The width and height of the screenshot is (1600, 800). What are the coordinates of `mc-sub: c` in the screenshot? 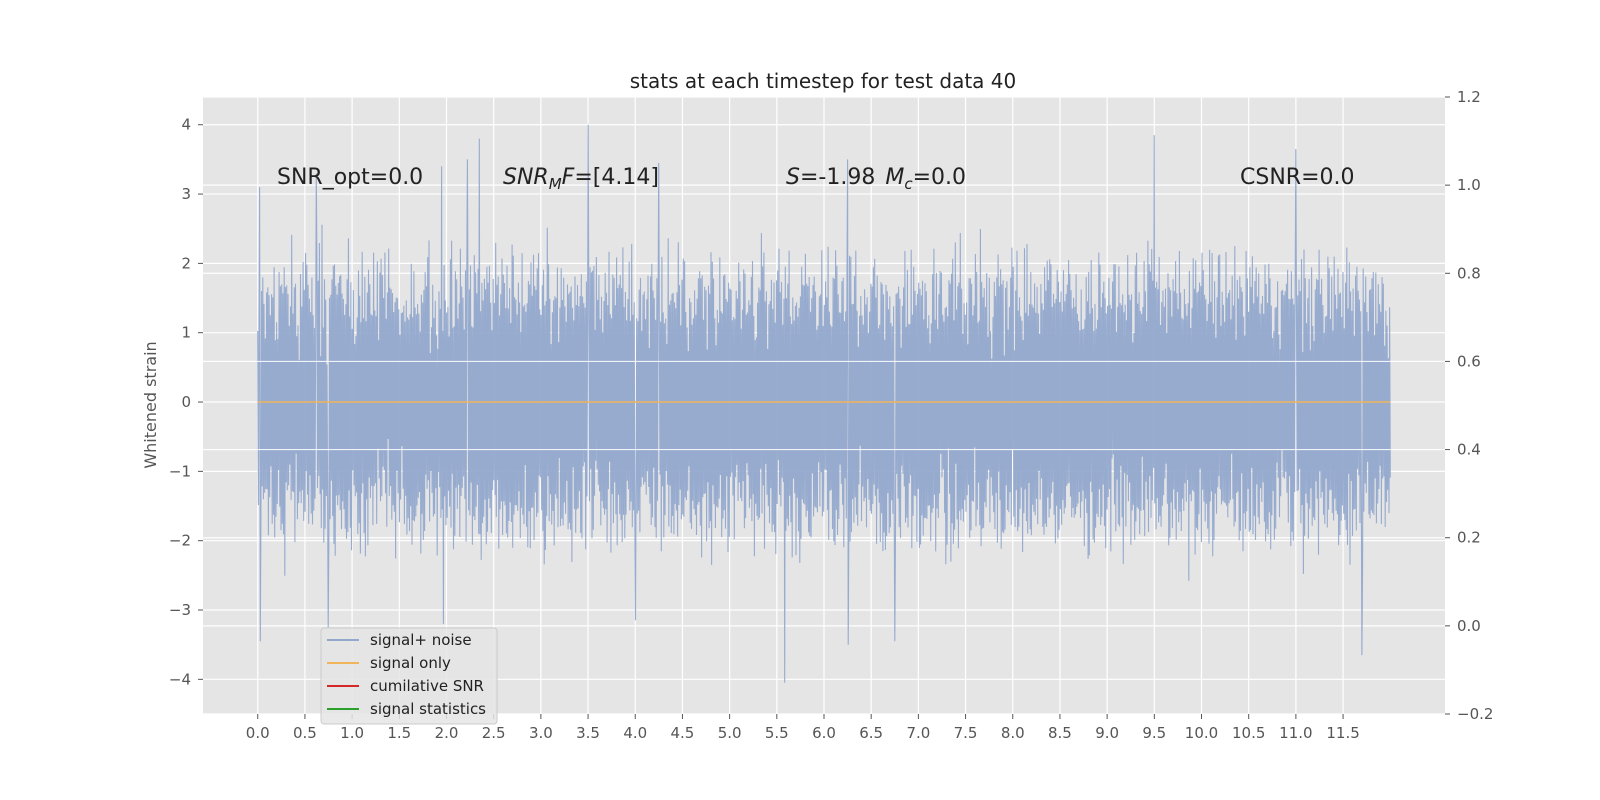 It's located at (908, 184).